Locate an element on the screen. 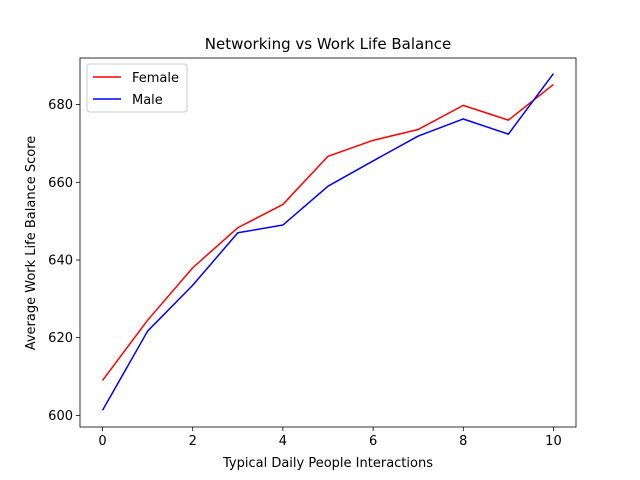 This screenshot has height=480, width=640. legend-label-female: Female is located at coordinates (155, 78).